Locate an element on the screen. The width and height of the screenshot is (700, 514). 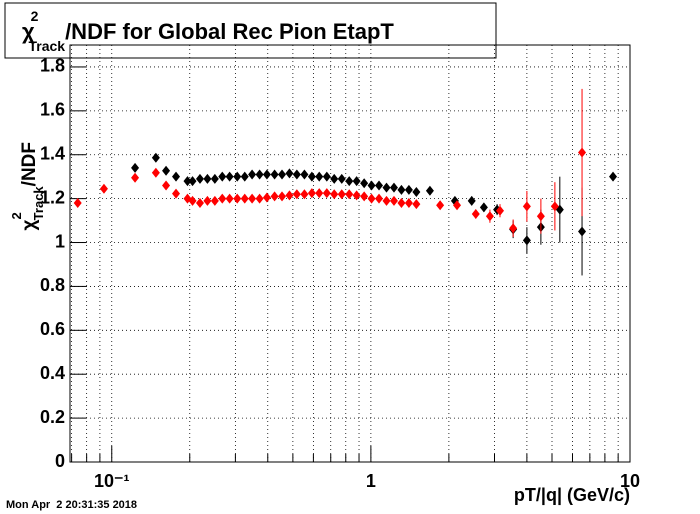
title-symbol: χ is located at coordinates (28, 31).